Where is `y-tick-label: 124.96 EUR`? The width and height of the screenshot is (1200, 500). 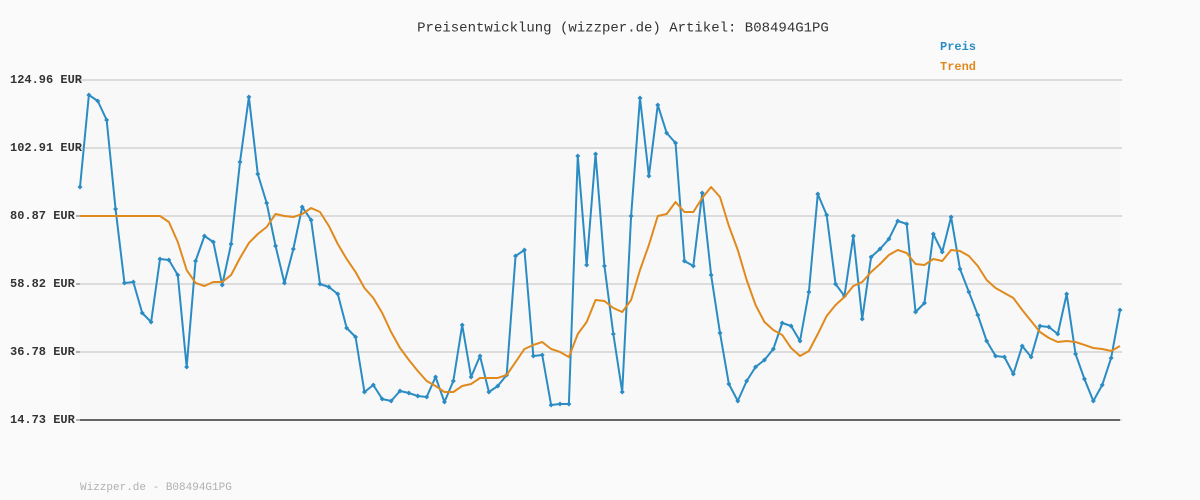
y-tick-label: 124.96 EUR is located at coordinates (46, 80).